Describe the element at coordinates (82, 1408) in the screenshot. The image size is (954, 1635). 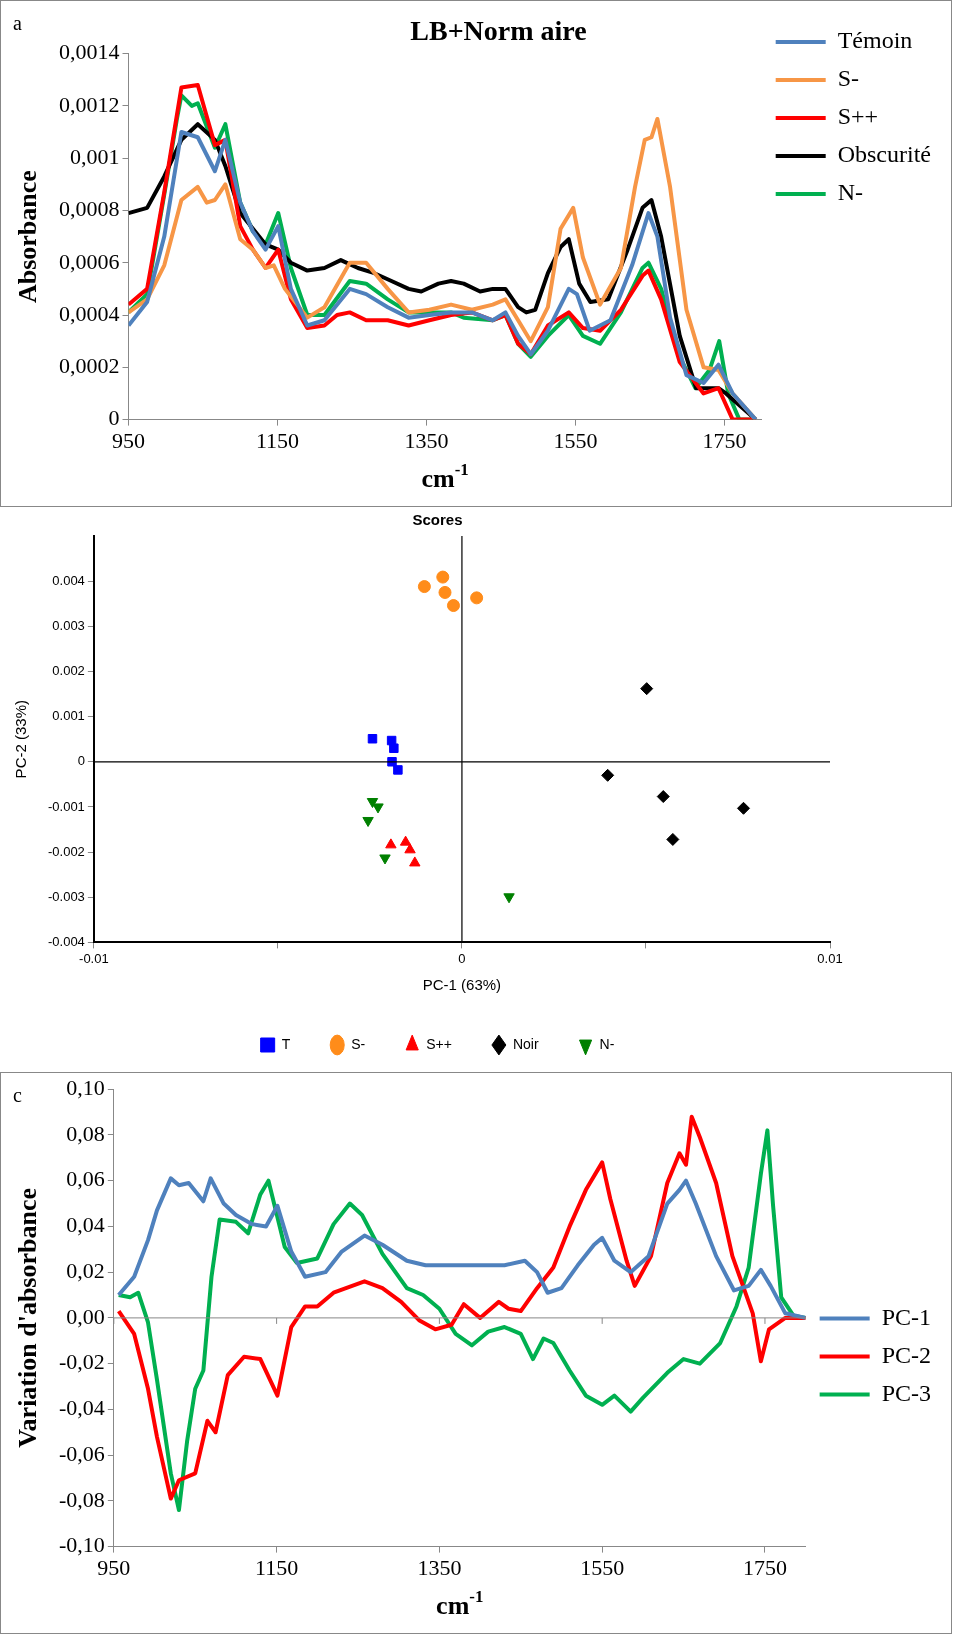
I see `y-tick-label: -0,04` at that location.